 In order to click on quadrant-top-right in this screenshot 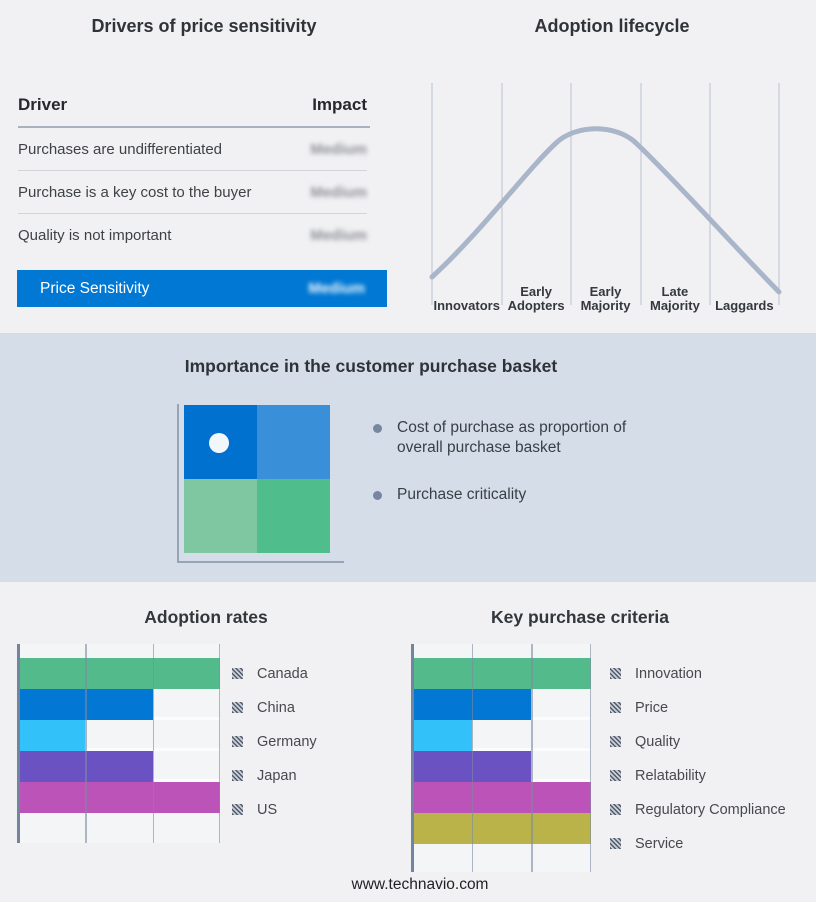, I will do `click(293, 442)`.